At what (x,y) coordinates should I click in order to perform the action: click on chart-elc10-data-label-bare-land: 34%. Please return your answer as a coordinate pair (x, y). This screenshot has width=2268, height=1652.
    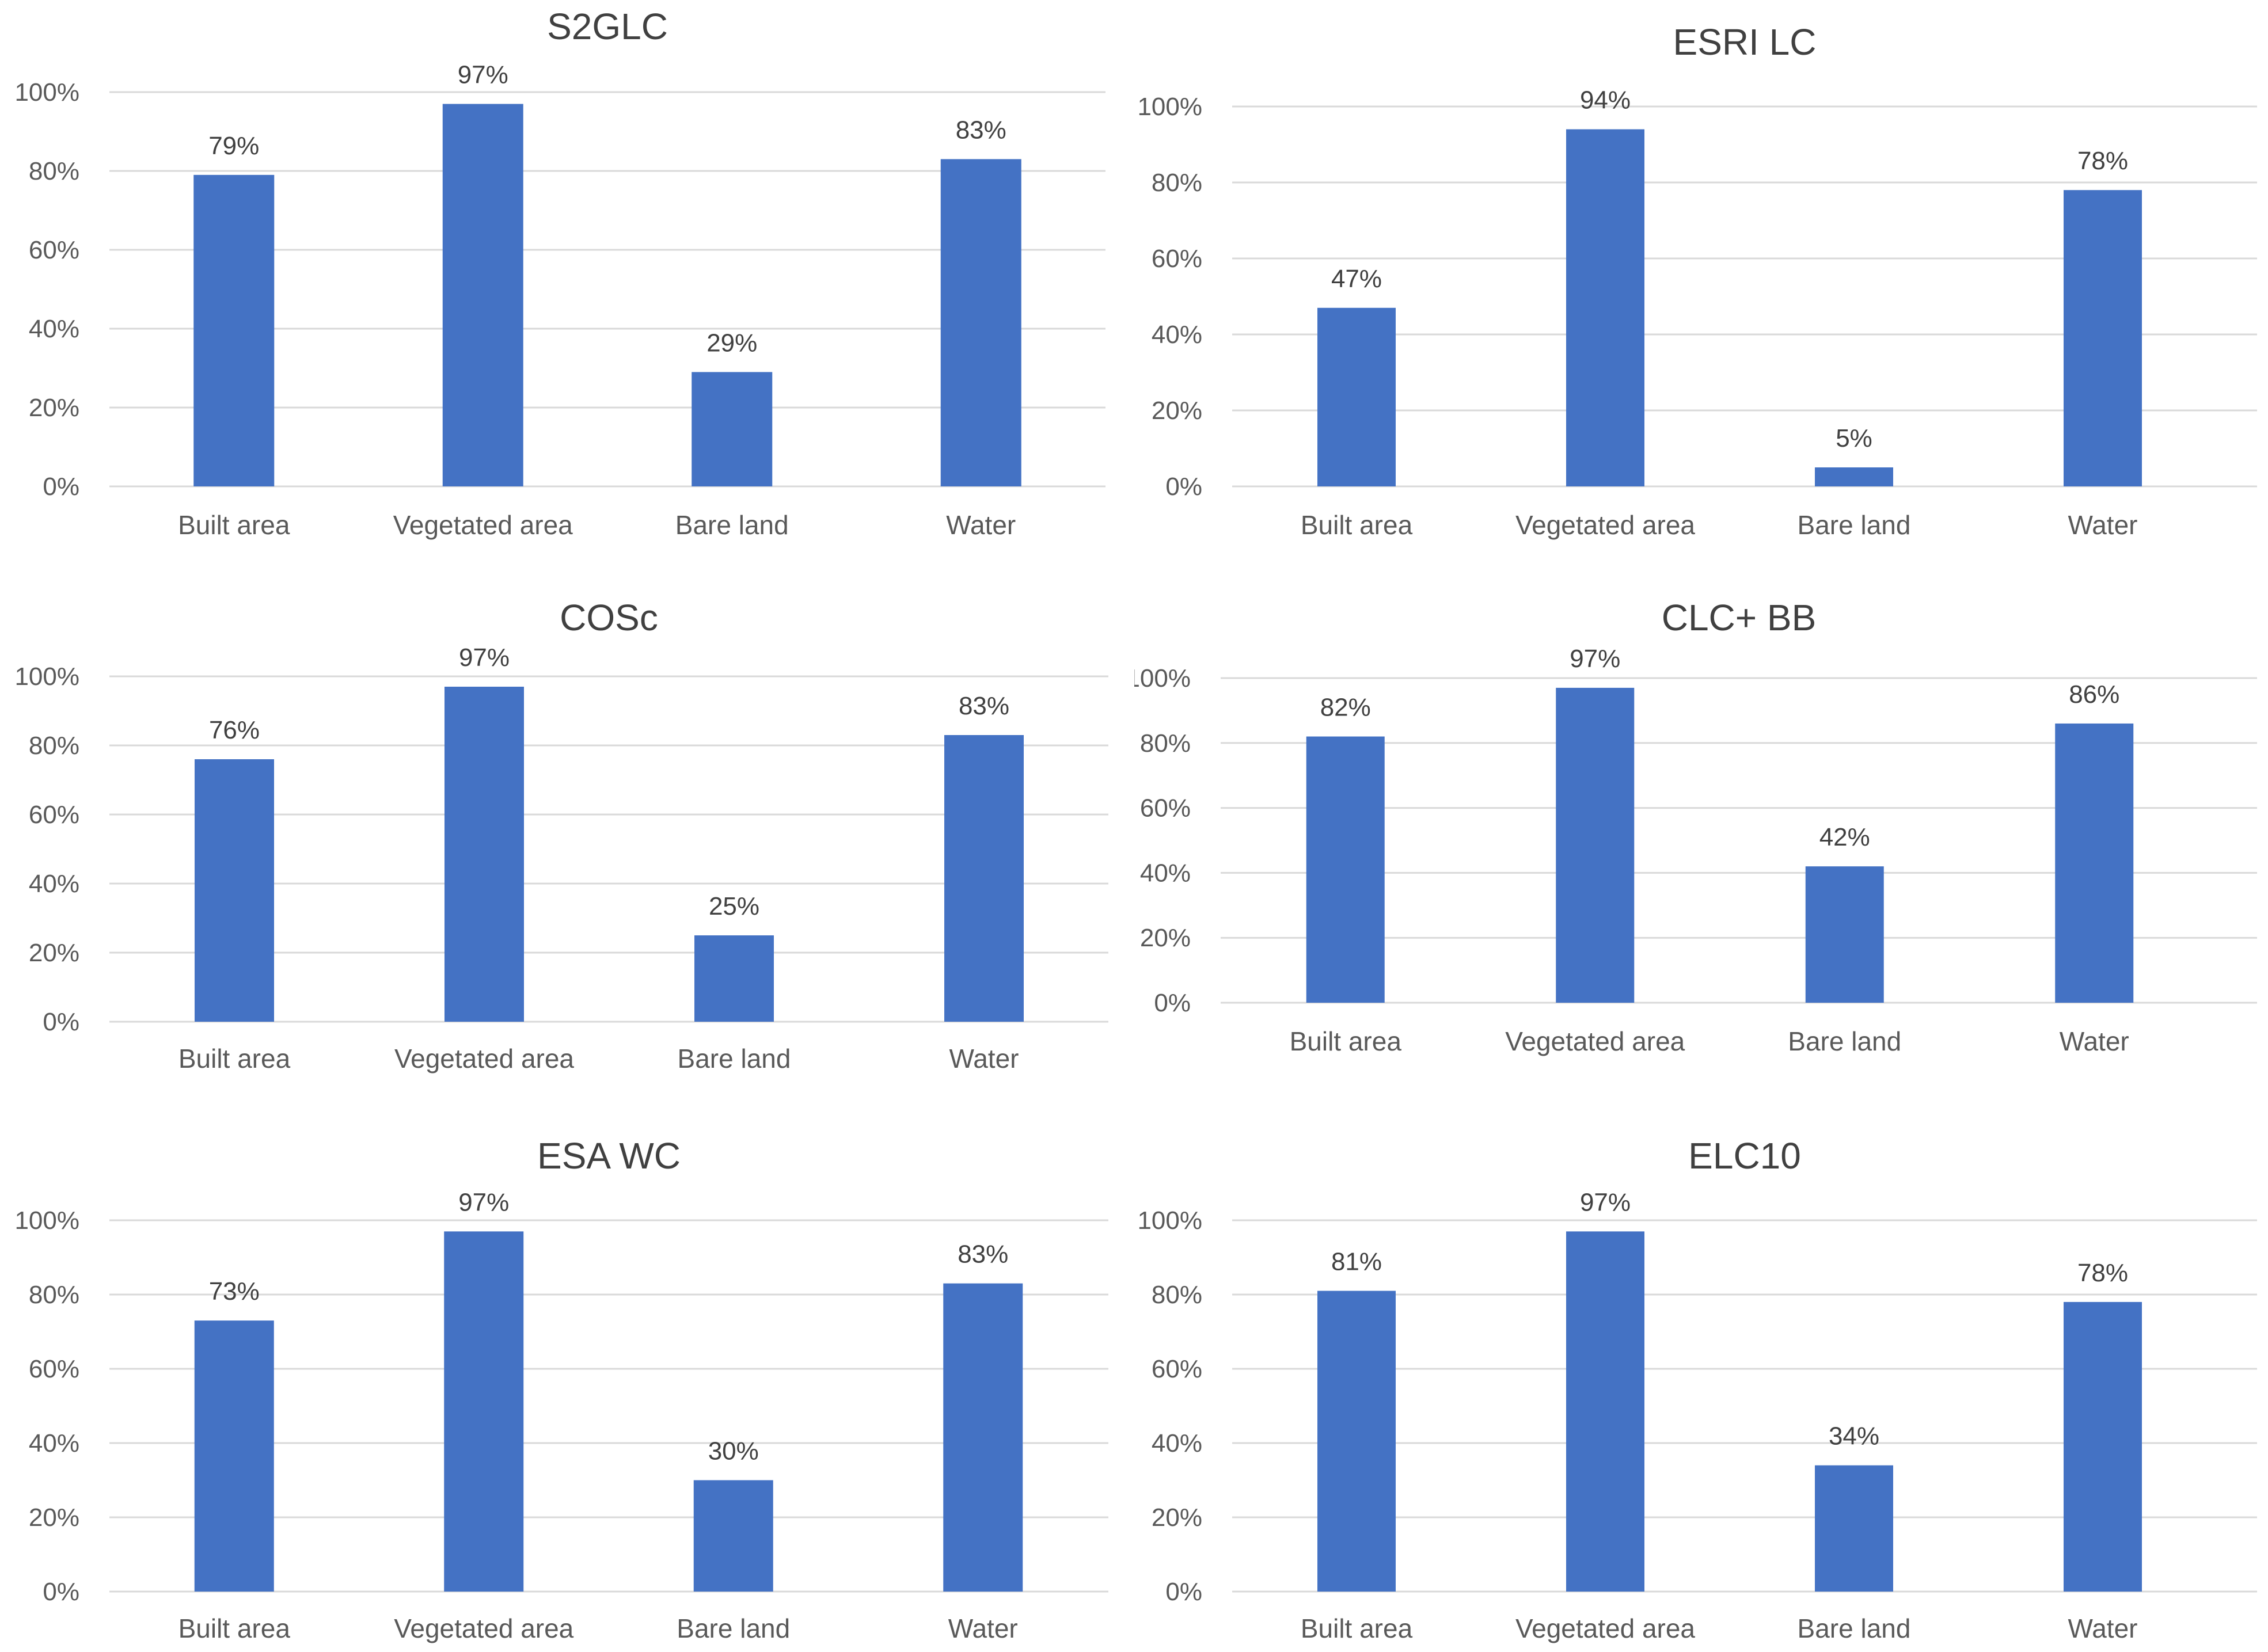
    Looking at the image, I should click on (1854, 1436).